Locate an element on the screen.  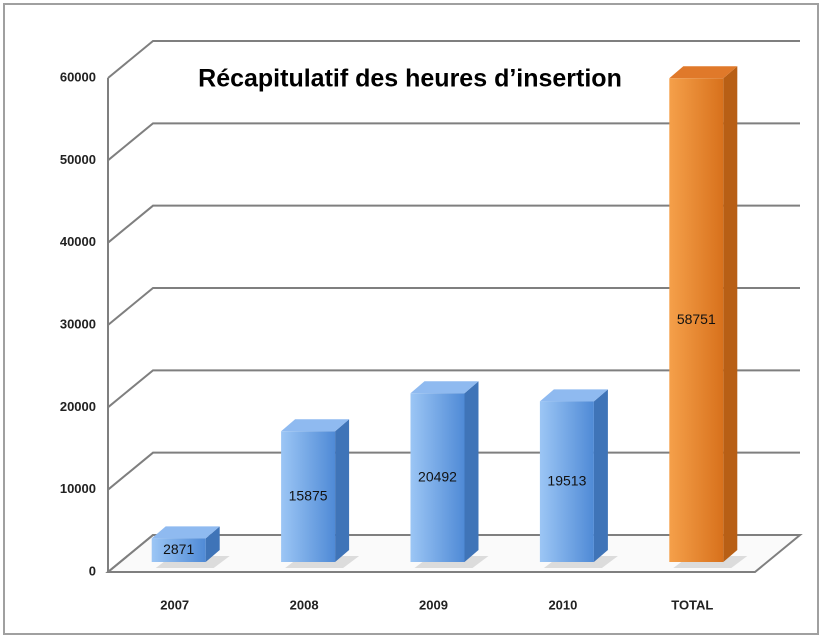
y-tick-label: 0 is located at coordinates (92, 570).